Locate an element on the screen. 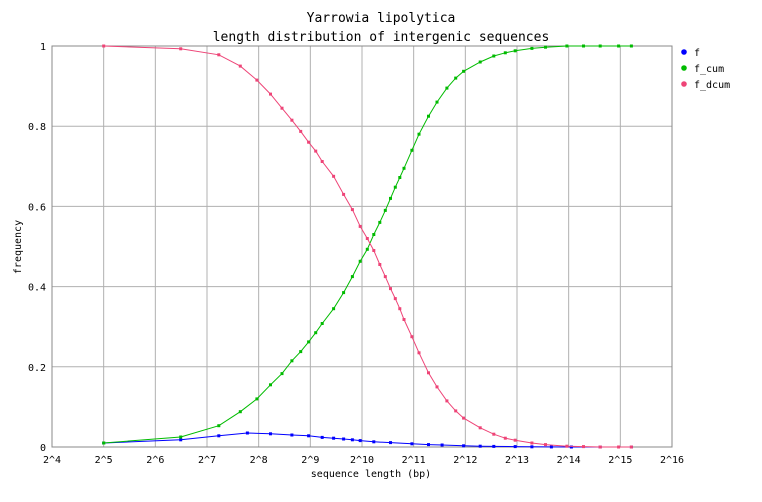 This screenshot has height=502, width=762. x-tick-label: 2^6 is located at coordinates (155, 460).